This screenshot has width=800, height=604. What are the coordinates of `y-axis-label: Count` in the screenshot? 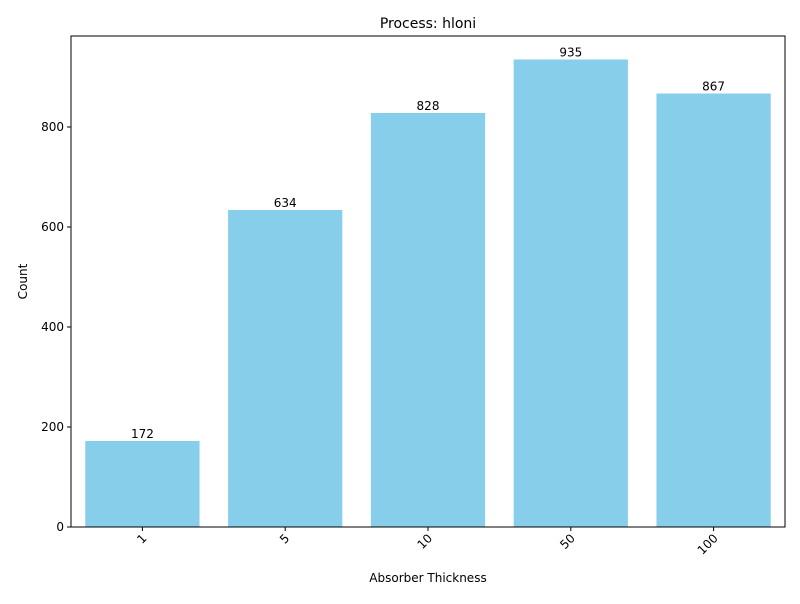 It's located at (23, 281).